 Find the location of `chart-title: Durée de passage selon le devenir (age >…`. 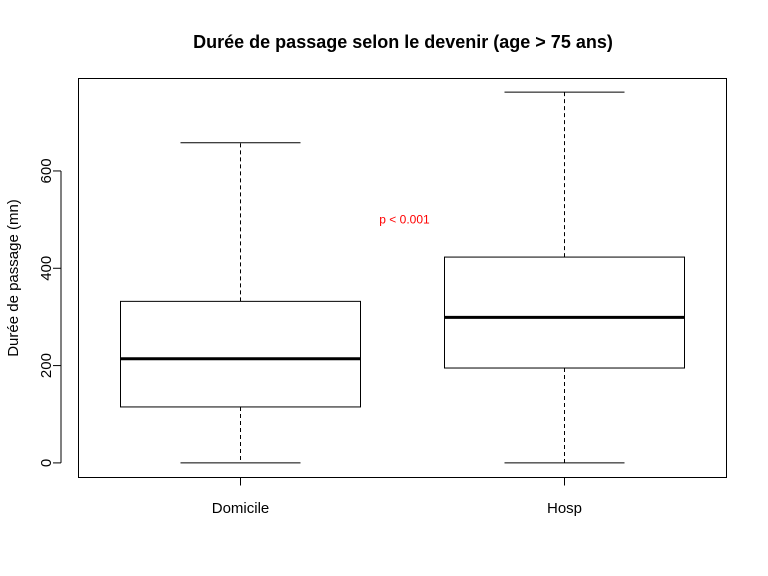

chart-title: Durée de passage selon le devenir (age >… is located at coordinates (403, 42).